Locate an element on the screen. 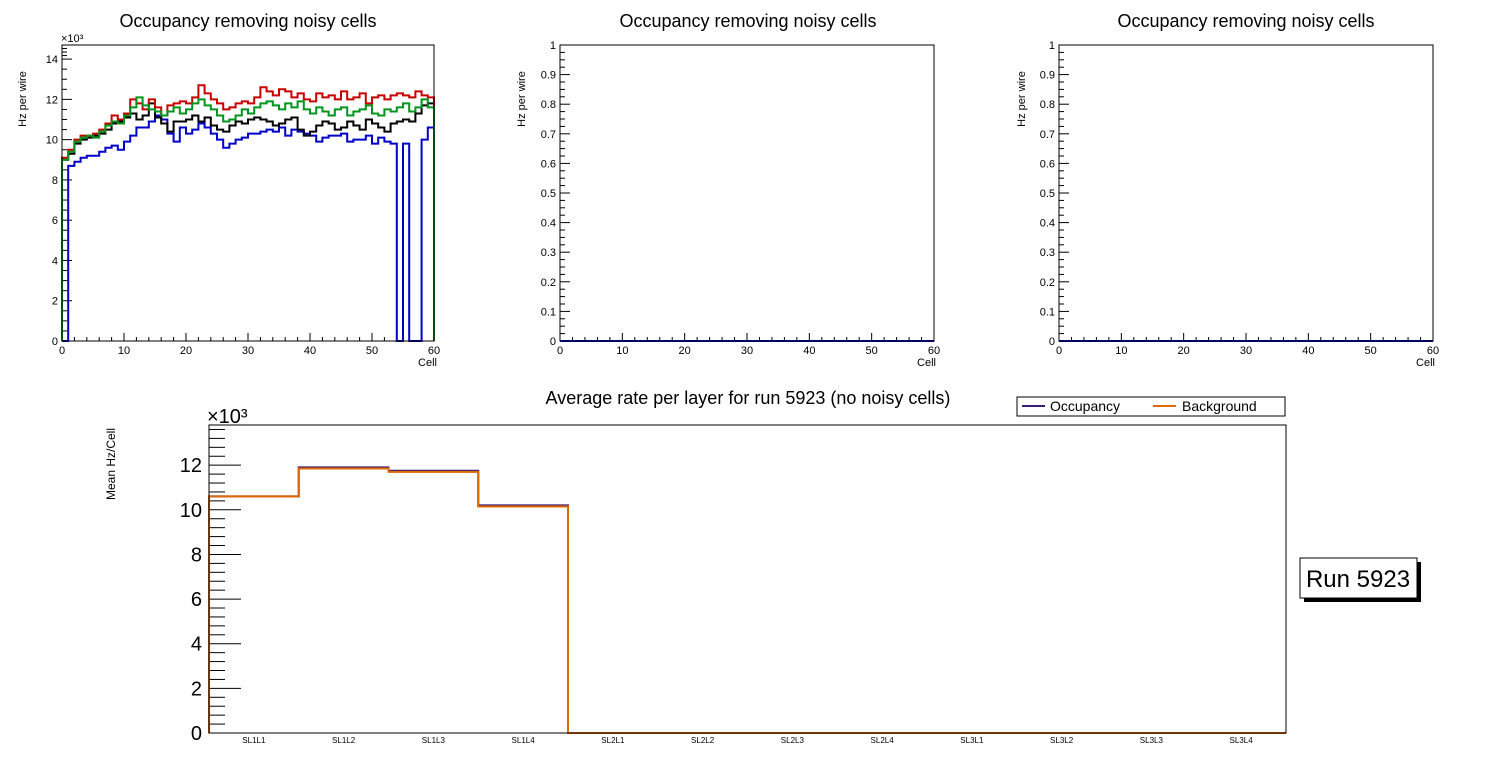 This screenshot has height=772, width=1496. run-label: Run 5923 is located at coordinates (1358, 579).